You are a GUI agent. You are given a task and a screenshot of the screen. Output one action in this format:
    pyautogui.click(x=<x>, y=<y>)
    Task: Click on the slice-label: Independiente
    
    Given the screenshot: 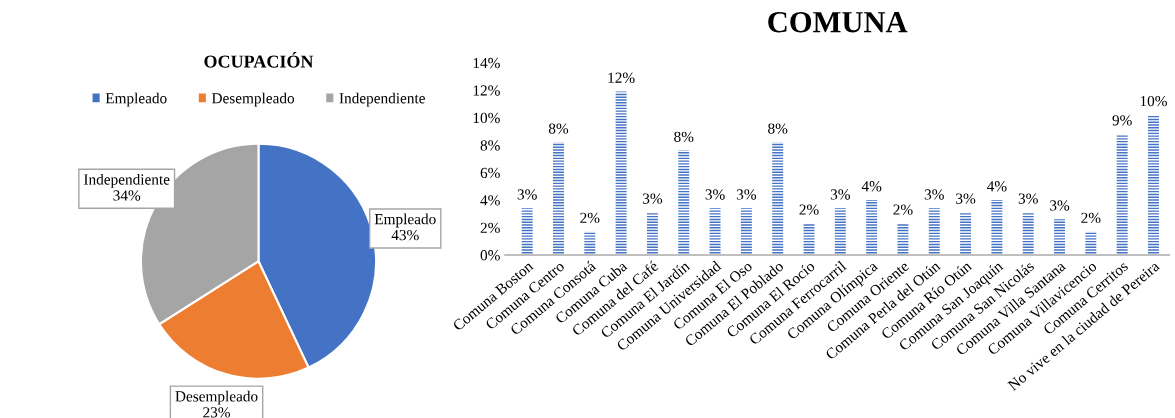 What is the action you would take?
    pyautogui.click(x=126, y=180)
    